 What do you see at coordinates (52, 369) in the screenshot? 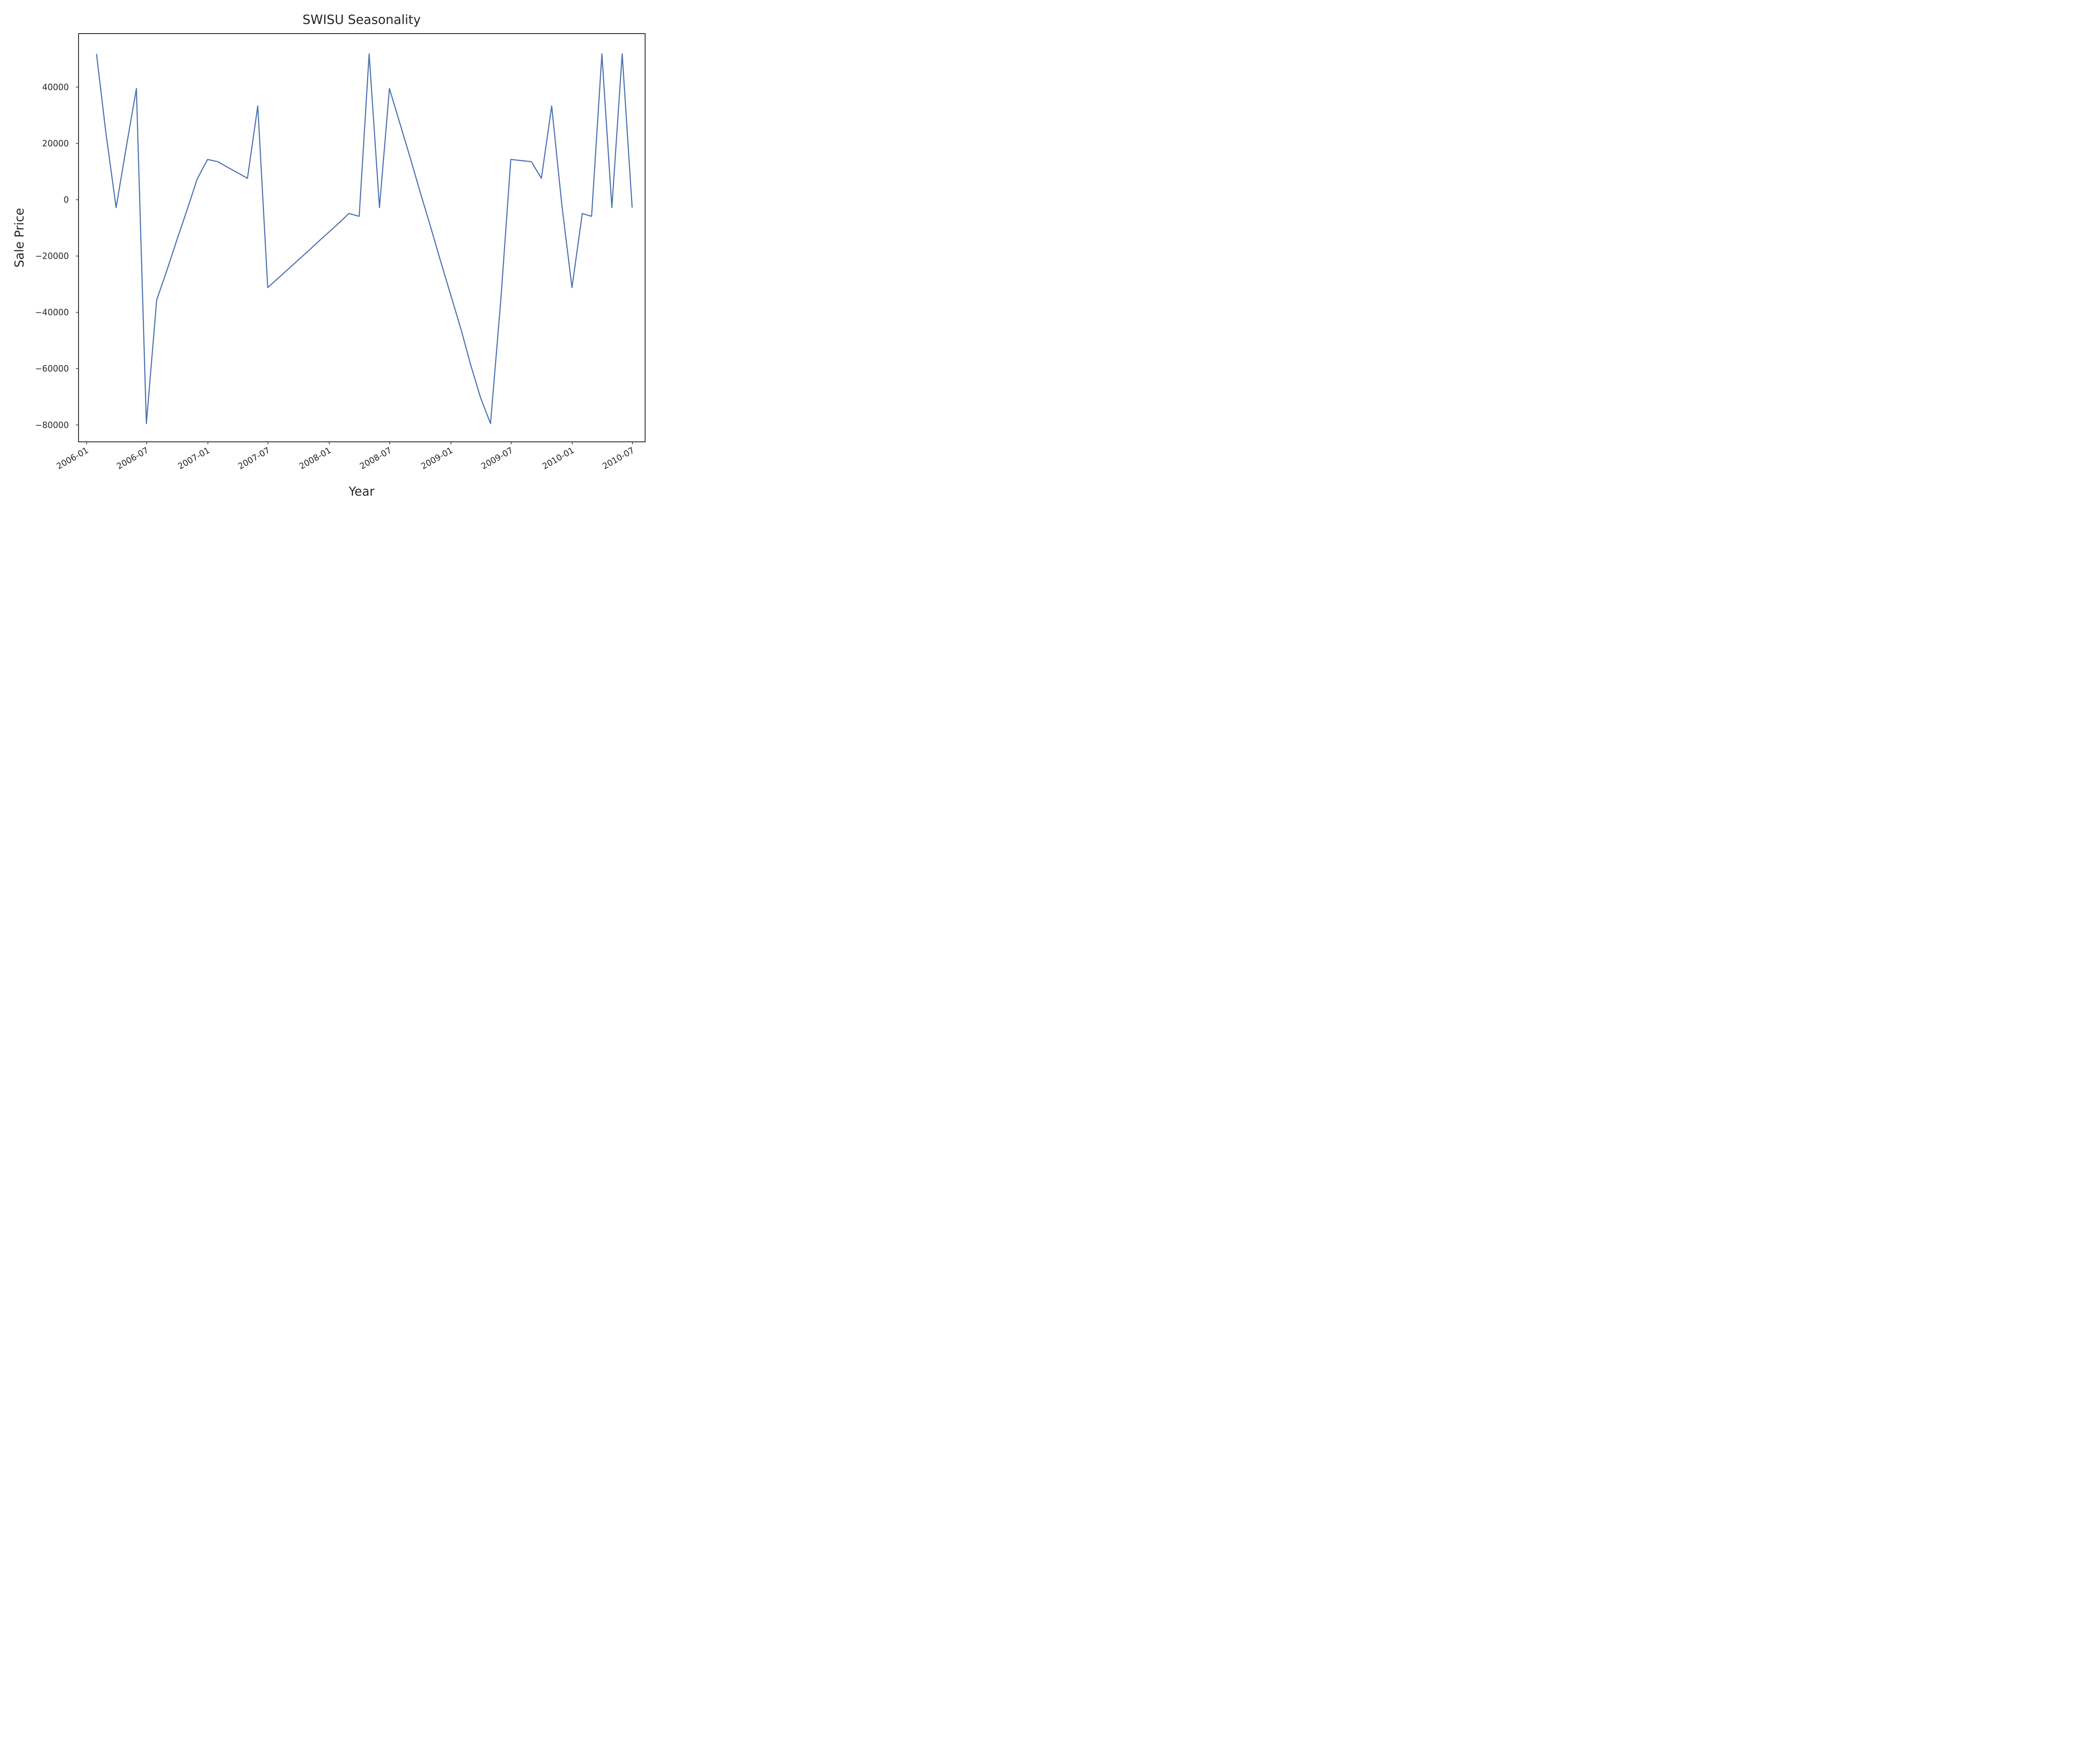
I see `y-tick-label: −60000` at bounding box center [52, 369].